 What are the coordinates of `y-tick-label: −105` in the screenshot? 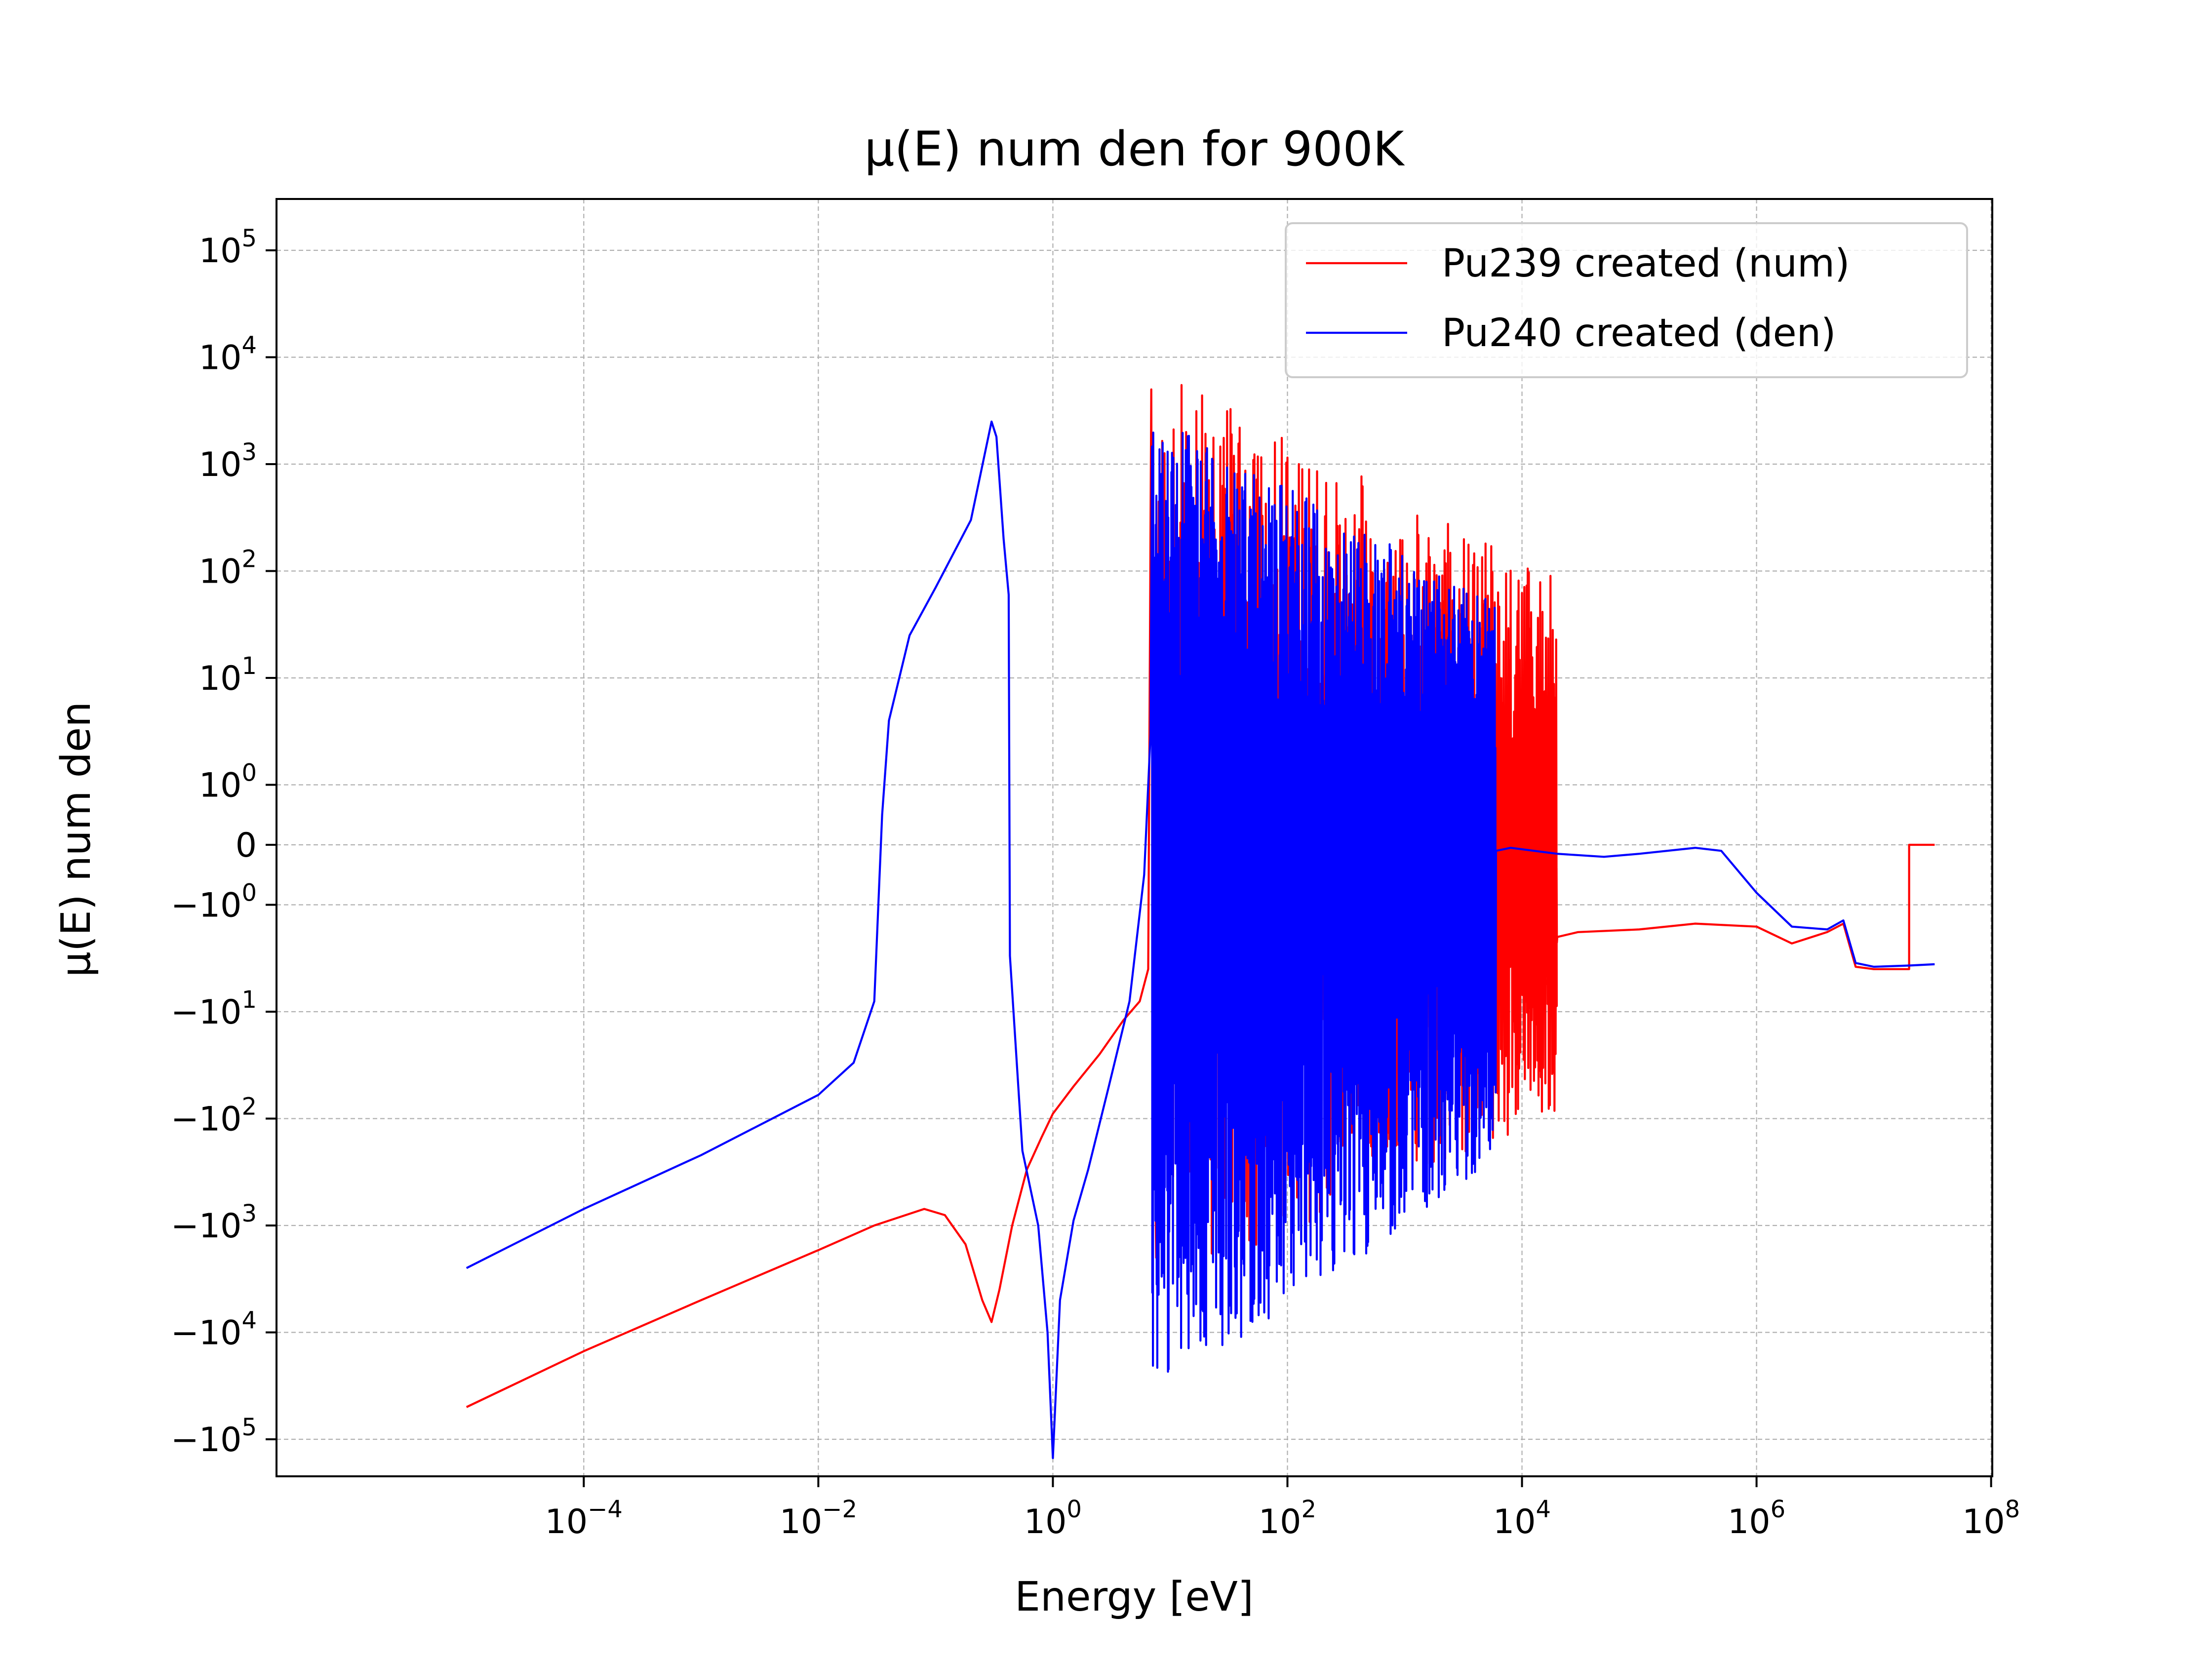 It's located at (214, 1437).